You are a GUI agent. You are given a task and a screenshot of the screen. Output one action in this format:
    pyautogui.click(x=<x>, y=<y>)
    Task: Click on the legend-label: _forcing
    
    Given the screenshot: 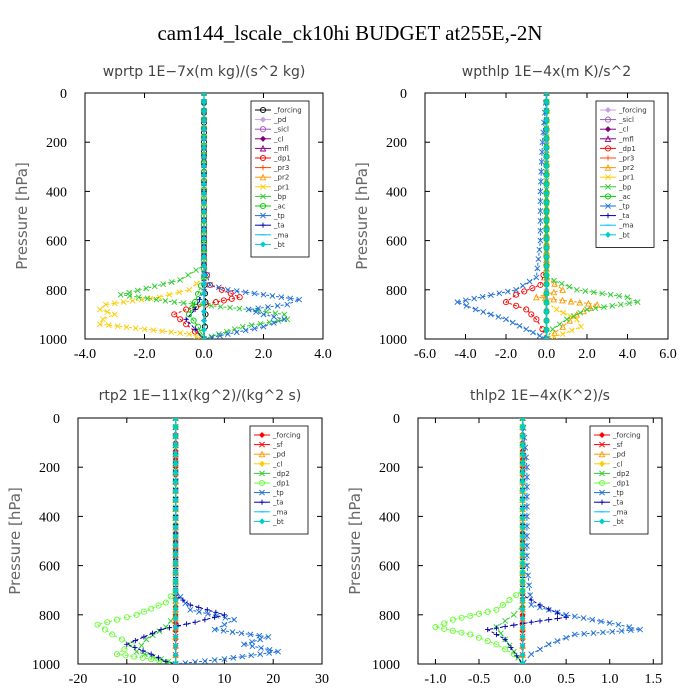 What is the action you would take?
    pyautogui.click(x=287, y=111)
    